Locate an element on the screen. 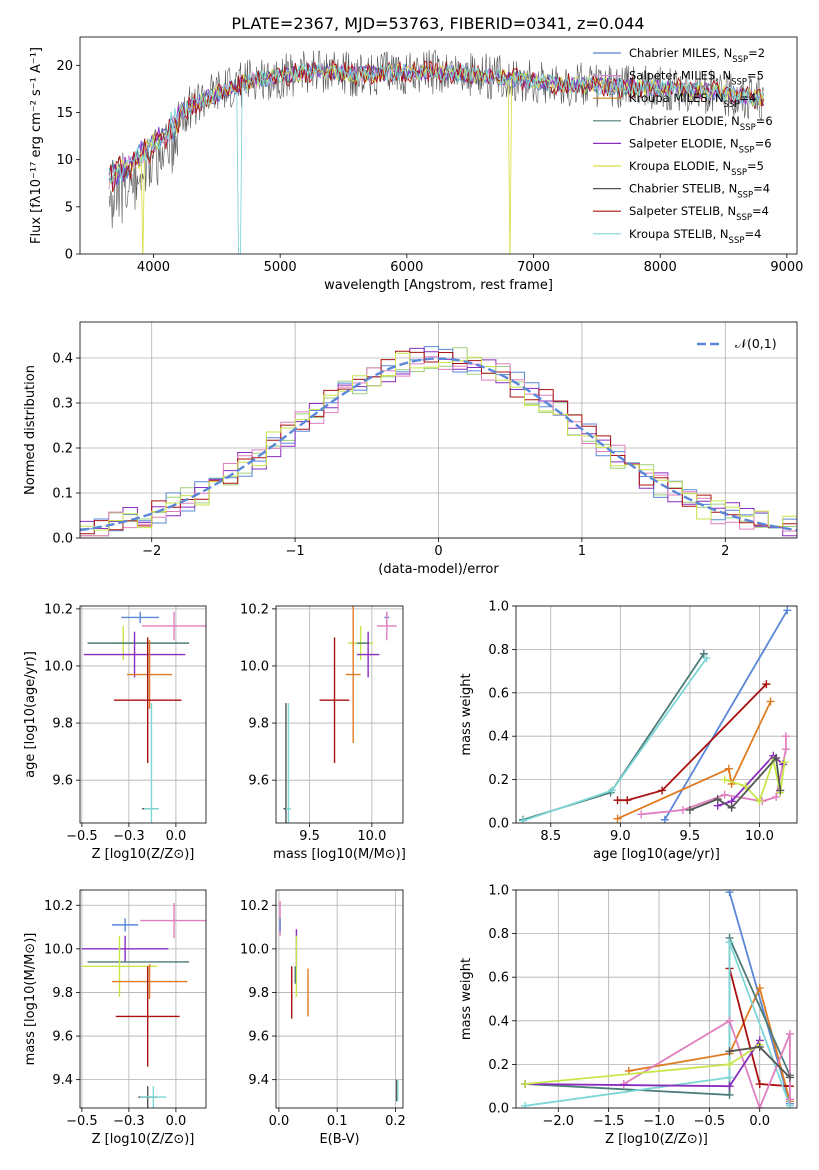 This screenshot has width=819, height=1170. plot-area-mass_vs_Z is located at coordinates (143, 1005).